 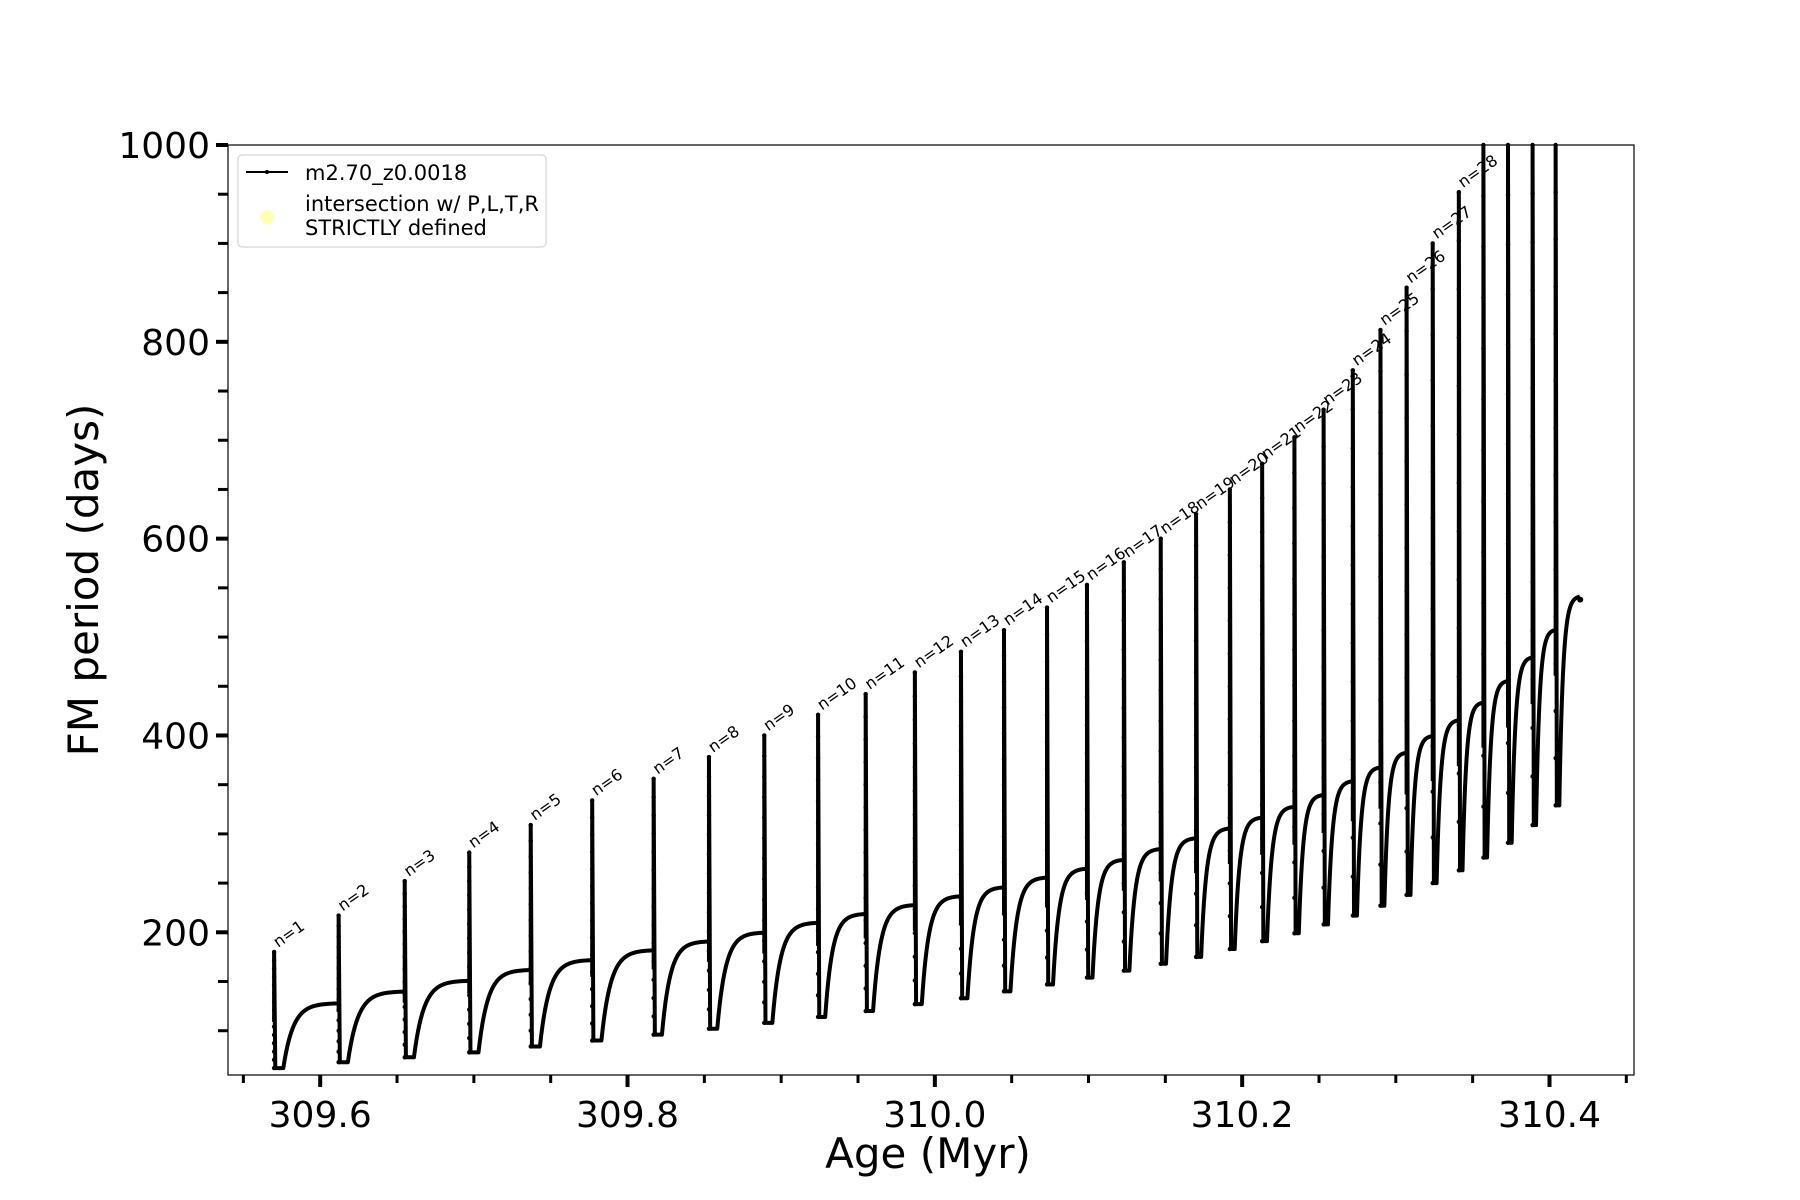 What do you see at coordinates (175, 540) in the screenshot?
I see `y-tick-label: 600` at bounding box center [175, 540].